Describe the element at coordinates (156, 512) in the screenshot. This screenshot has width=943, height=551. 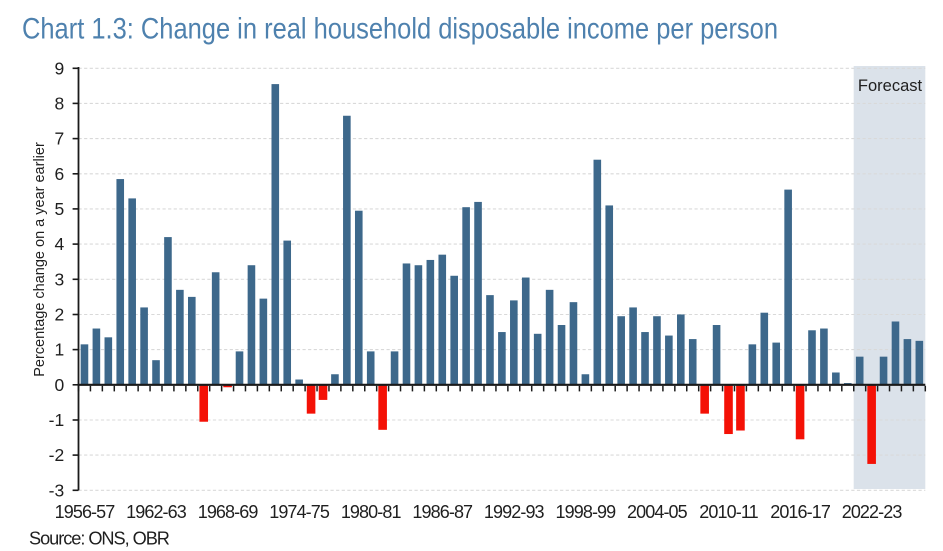
I see `svg-text: 1962-63` at that location.